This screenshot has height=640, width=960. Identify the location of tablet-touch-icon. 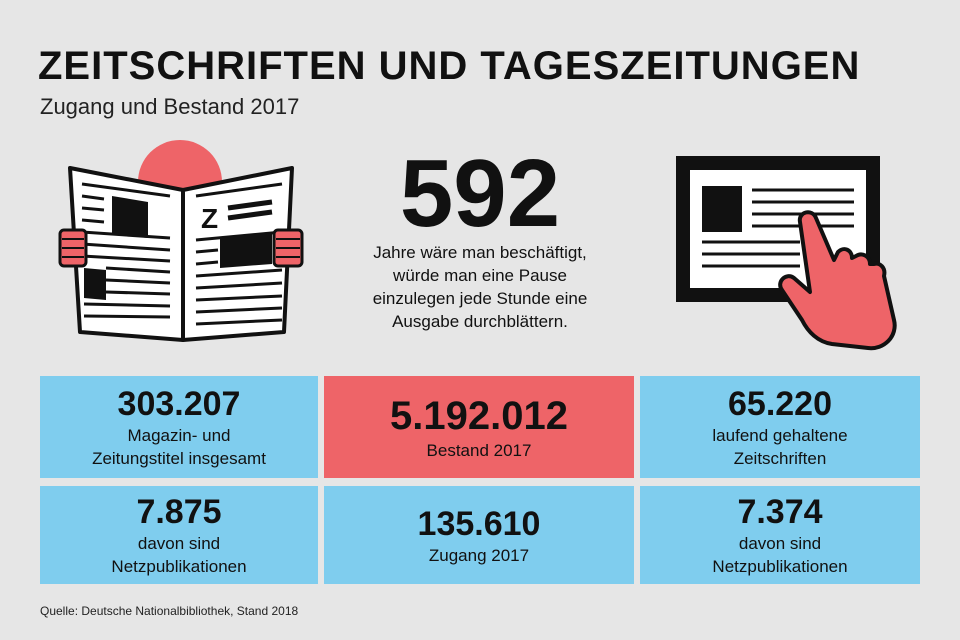
(786, 253).